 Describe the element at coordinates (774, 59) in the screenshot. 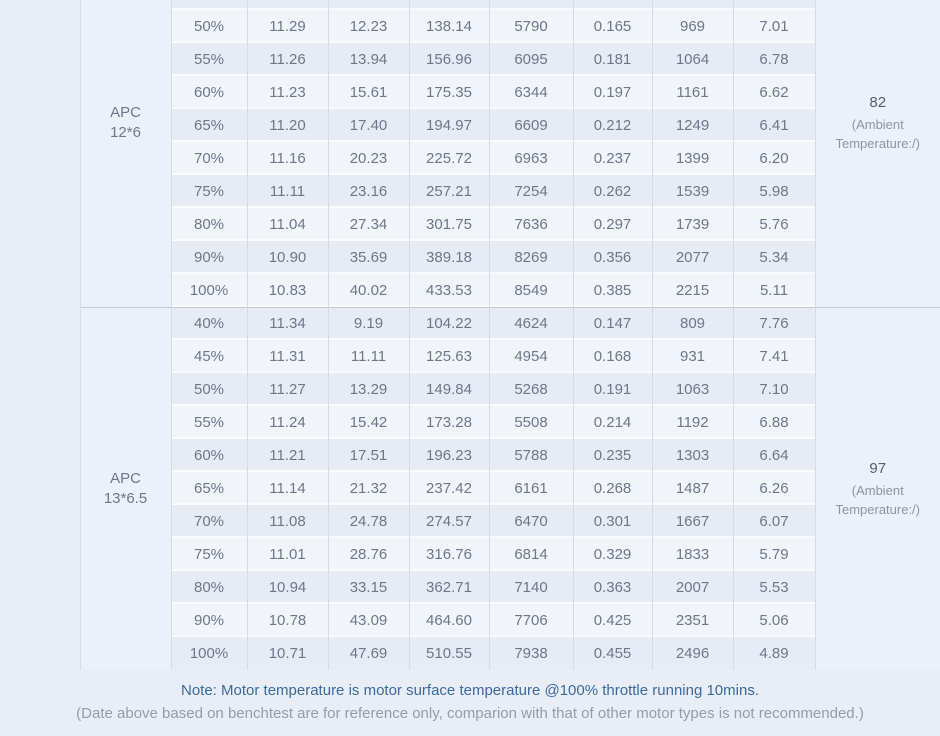

I see `value-cell: 6.78` at that location.